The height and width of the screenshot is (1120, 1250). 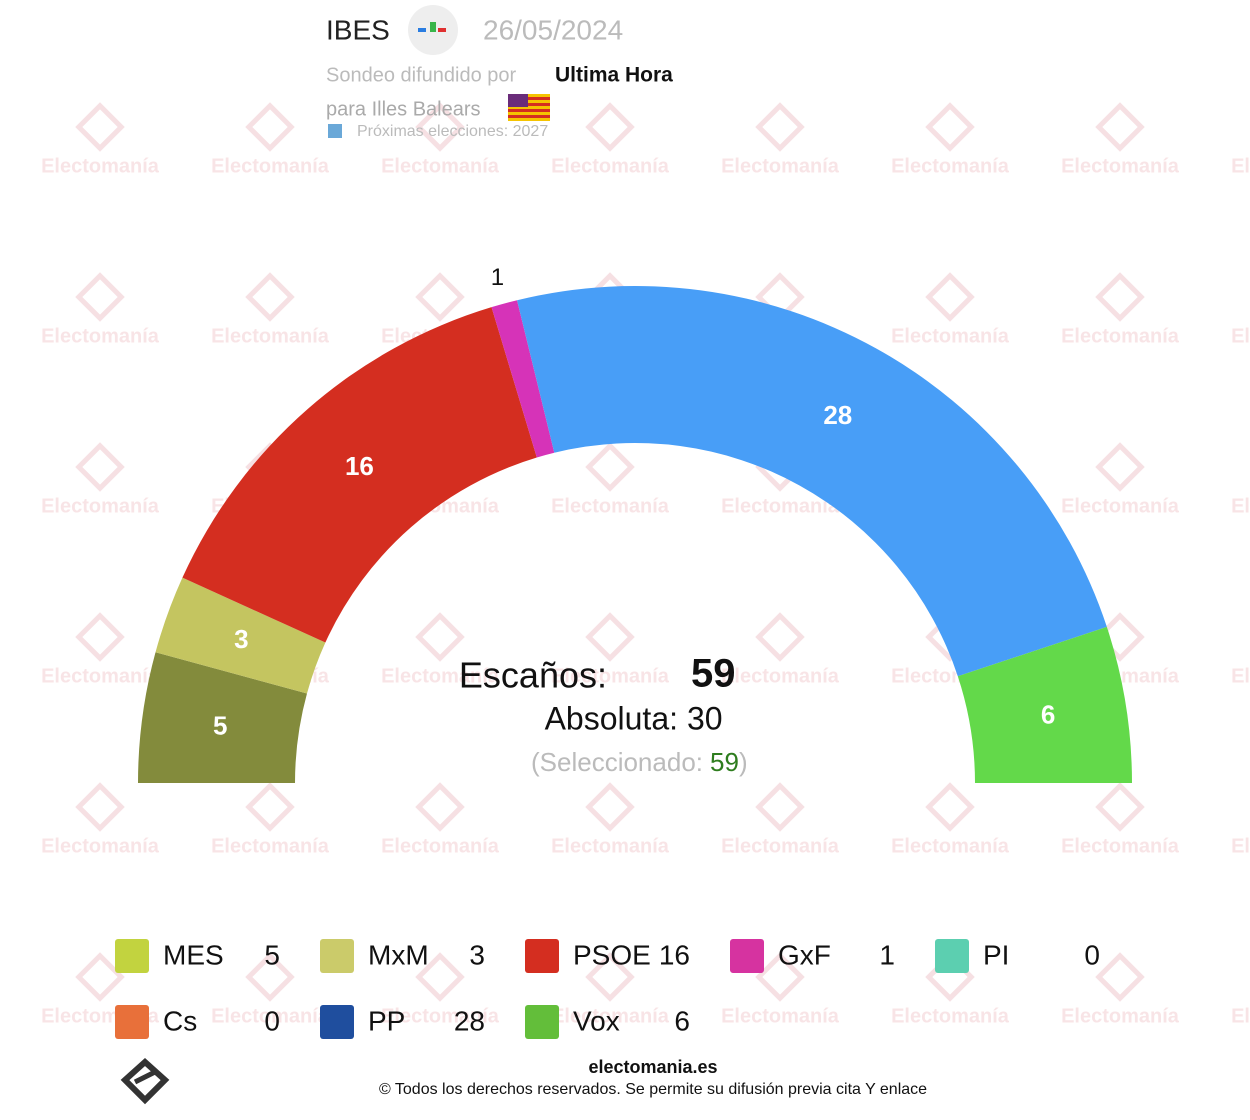 I want to click on legend-name: GxF, so click(x=804, y=954).